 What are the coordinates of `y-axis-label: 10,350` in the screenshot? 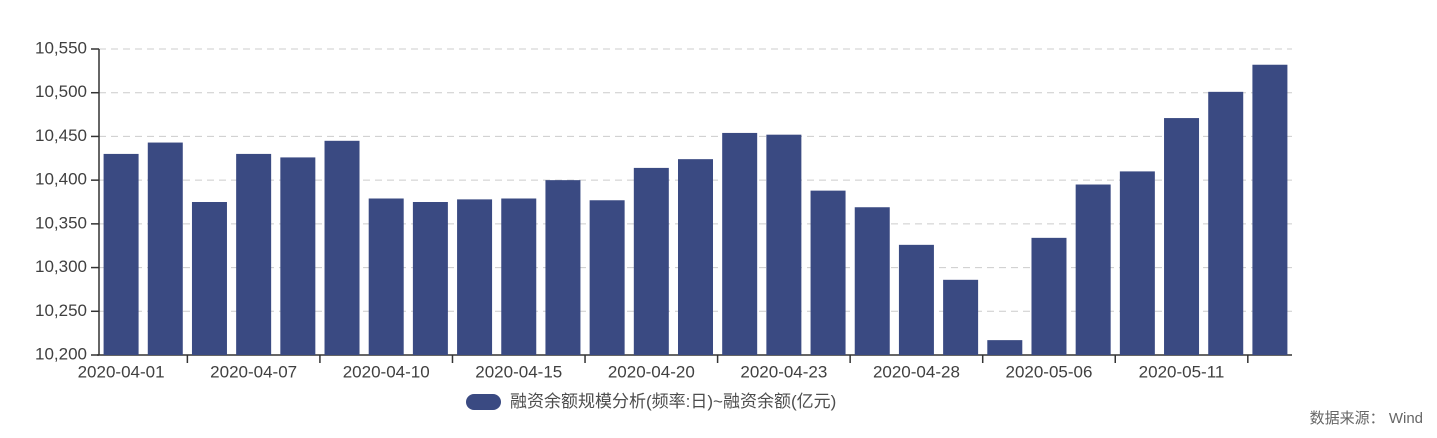 It's located at (61, 222).